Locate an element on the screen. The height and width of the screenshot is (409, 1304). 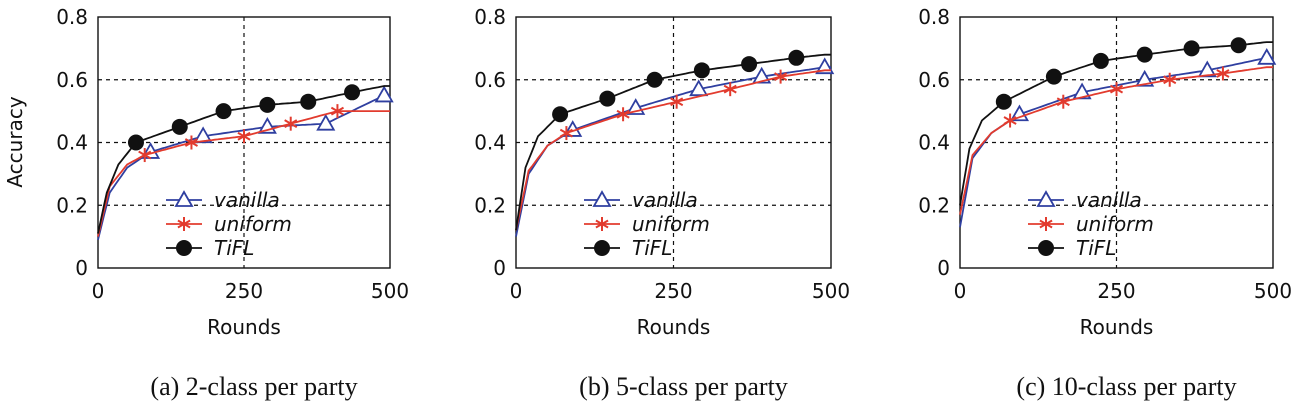
panel-caption: (a) 2-class per party is located at coordinates (253, 386).